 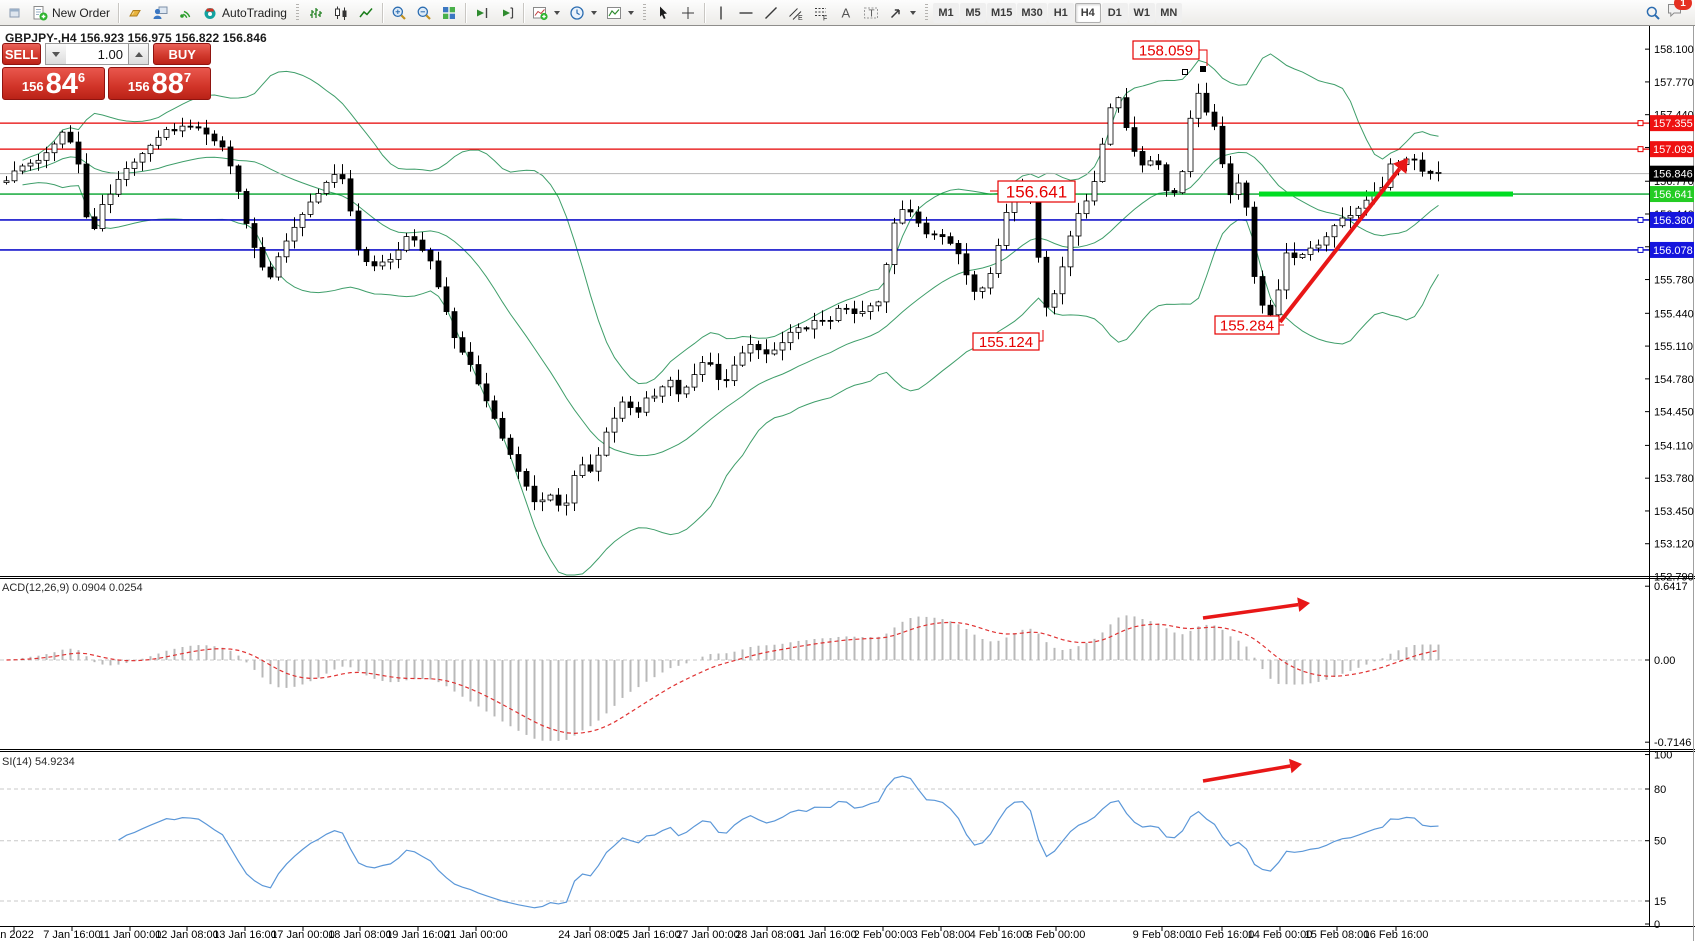 I want to click on new-order-button: New Order, so click(x=71, y=13).